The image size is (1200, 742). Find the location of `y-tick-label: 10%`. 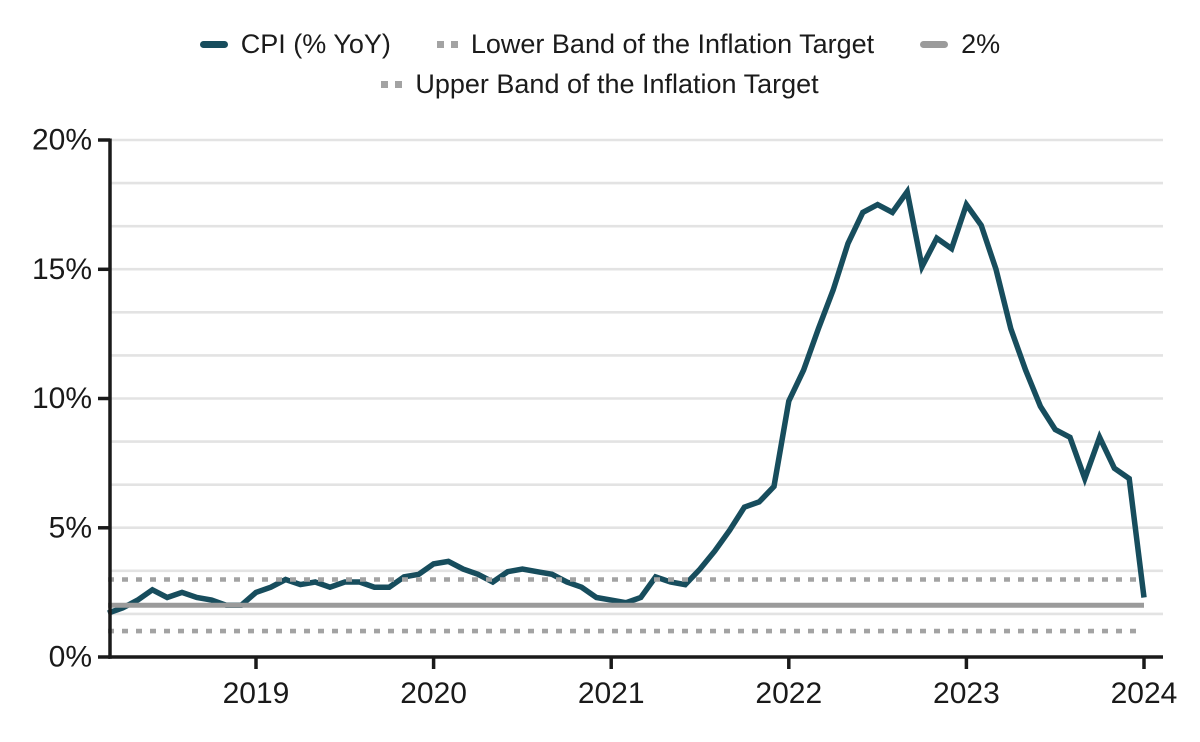

y-tick-label: 10% is located at coordinates (62, 398).